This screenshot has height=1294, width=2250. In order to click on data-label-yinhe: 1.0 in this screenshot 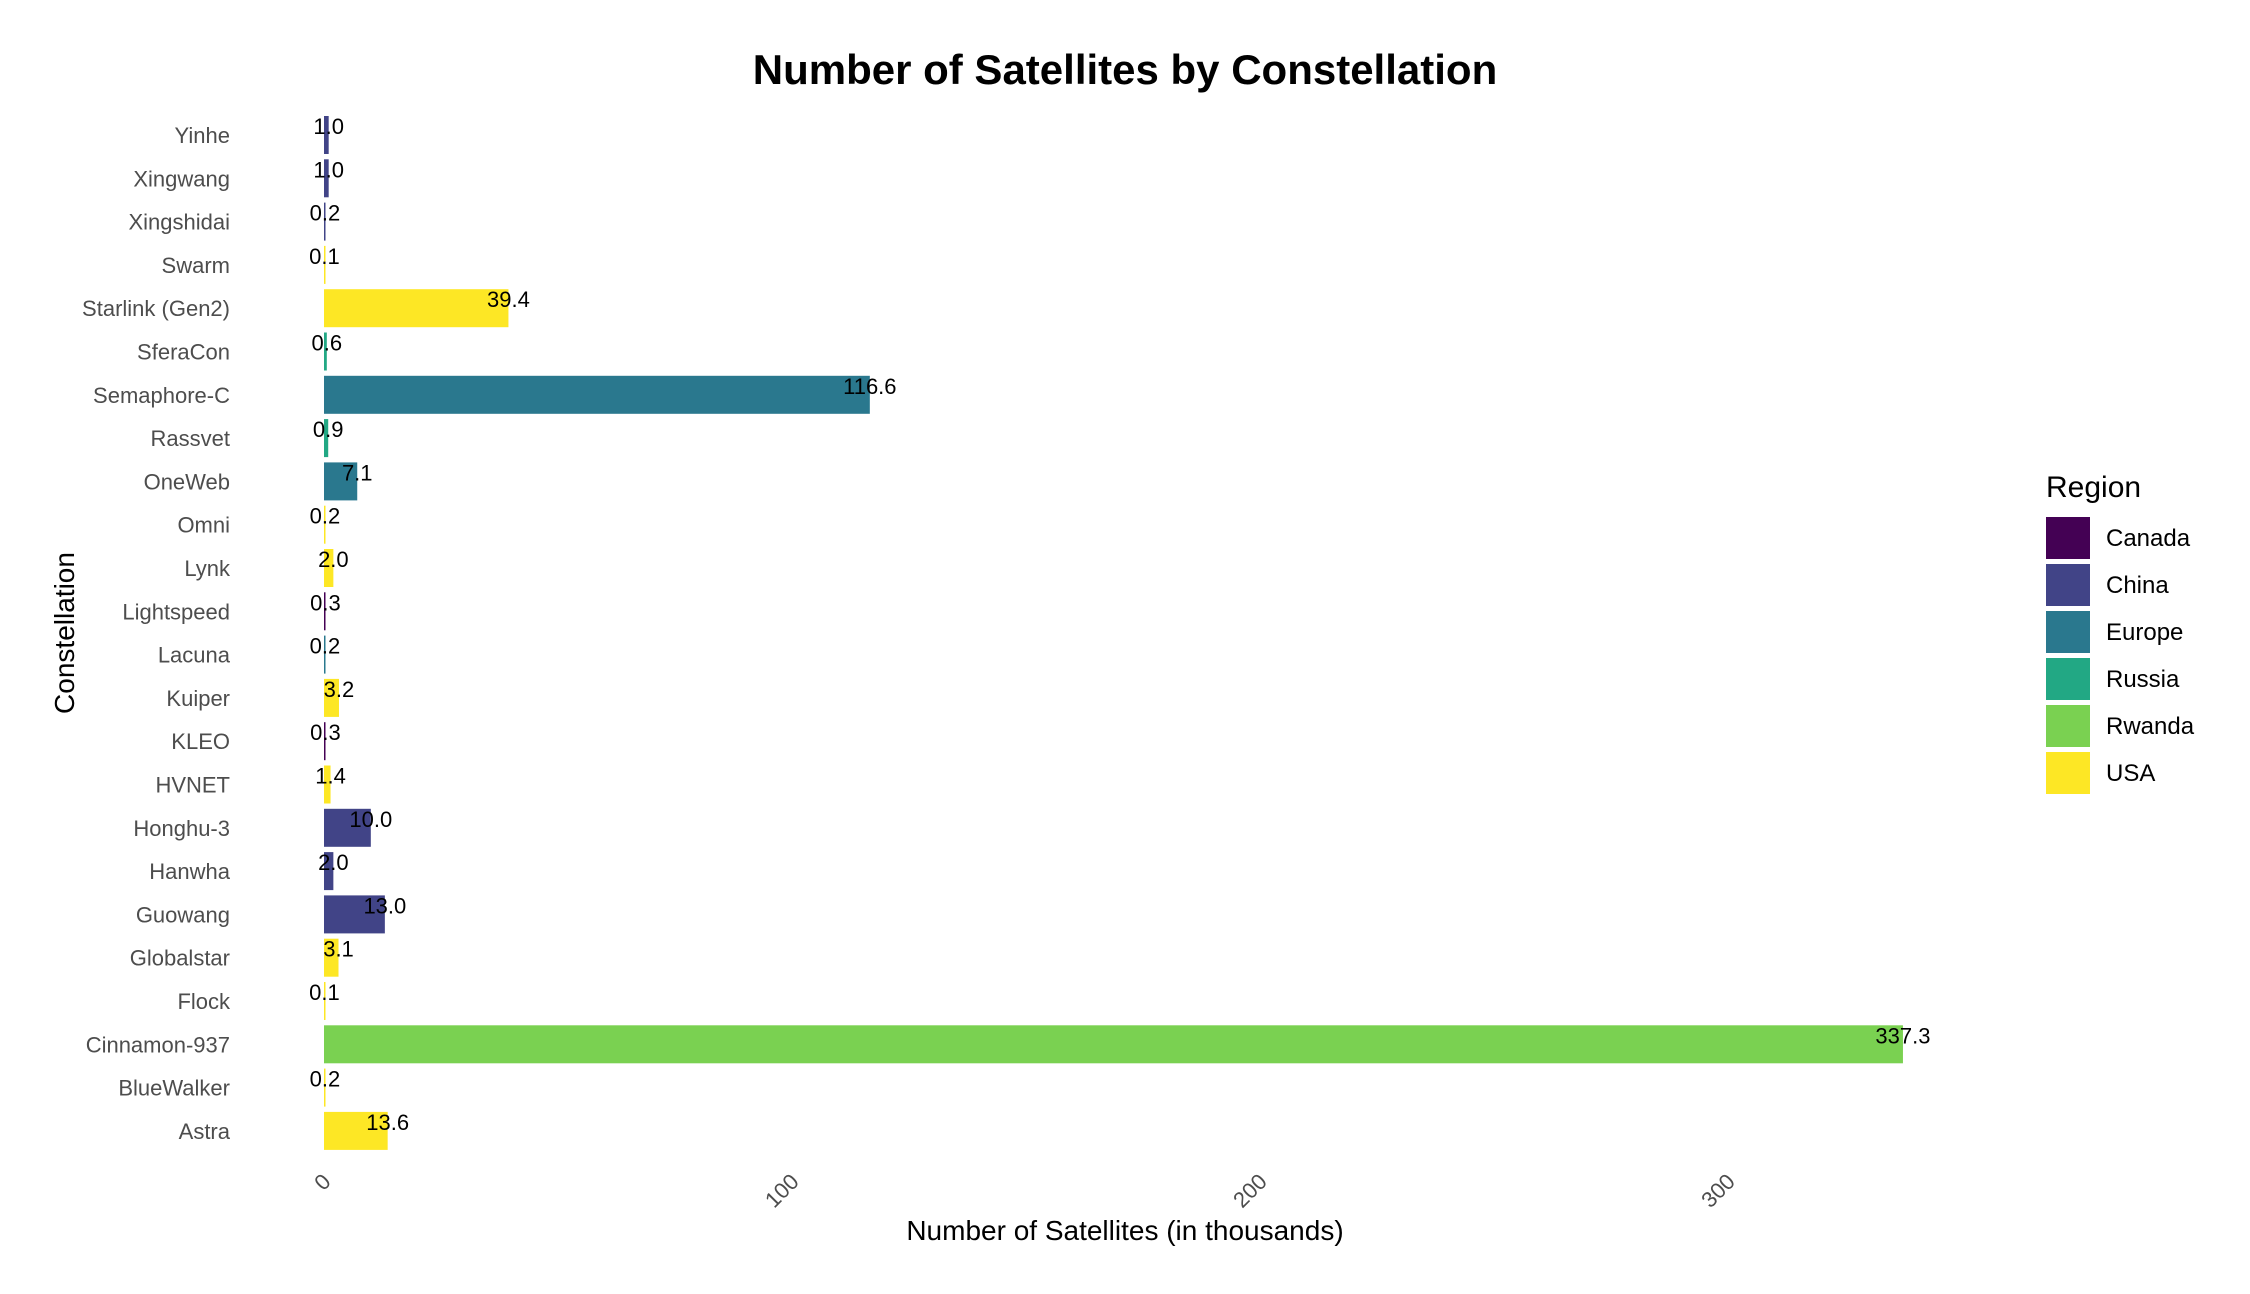, I will do `click(328, 126)`.